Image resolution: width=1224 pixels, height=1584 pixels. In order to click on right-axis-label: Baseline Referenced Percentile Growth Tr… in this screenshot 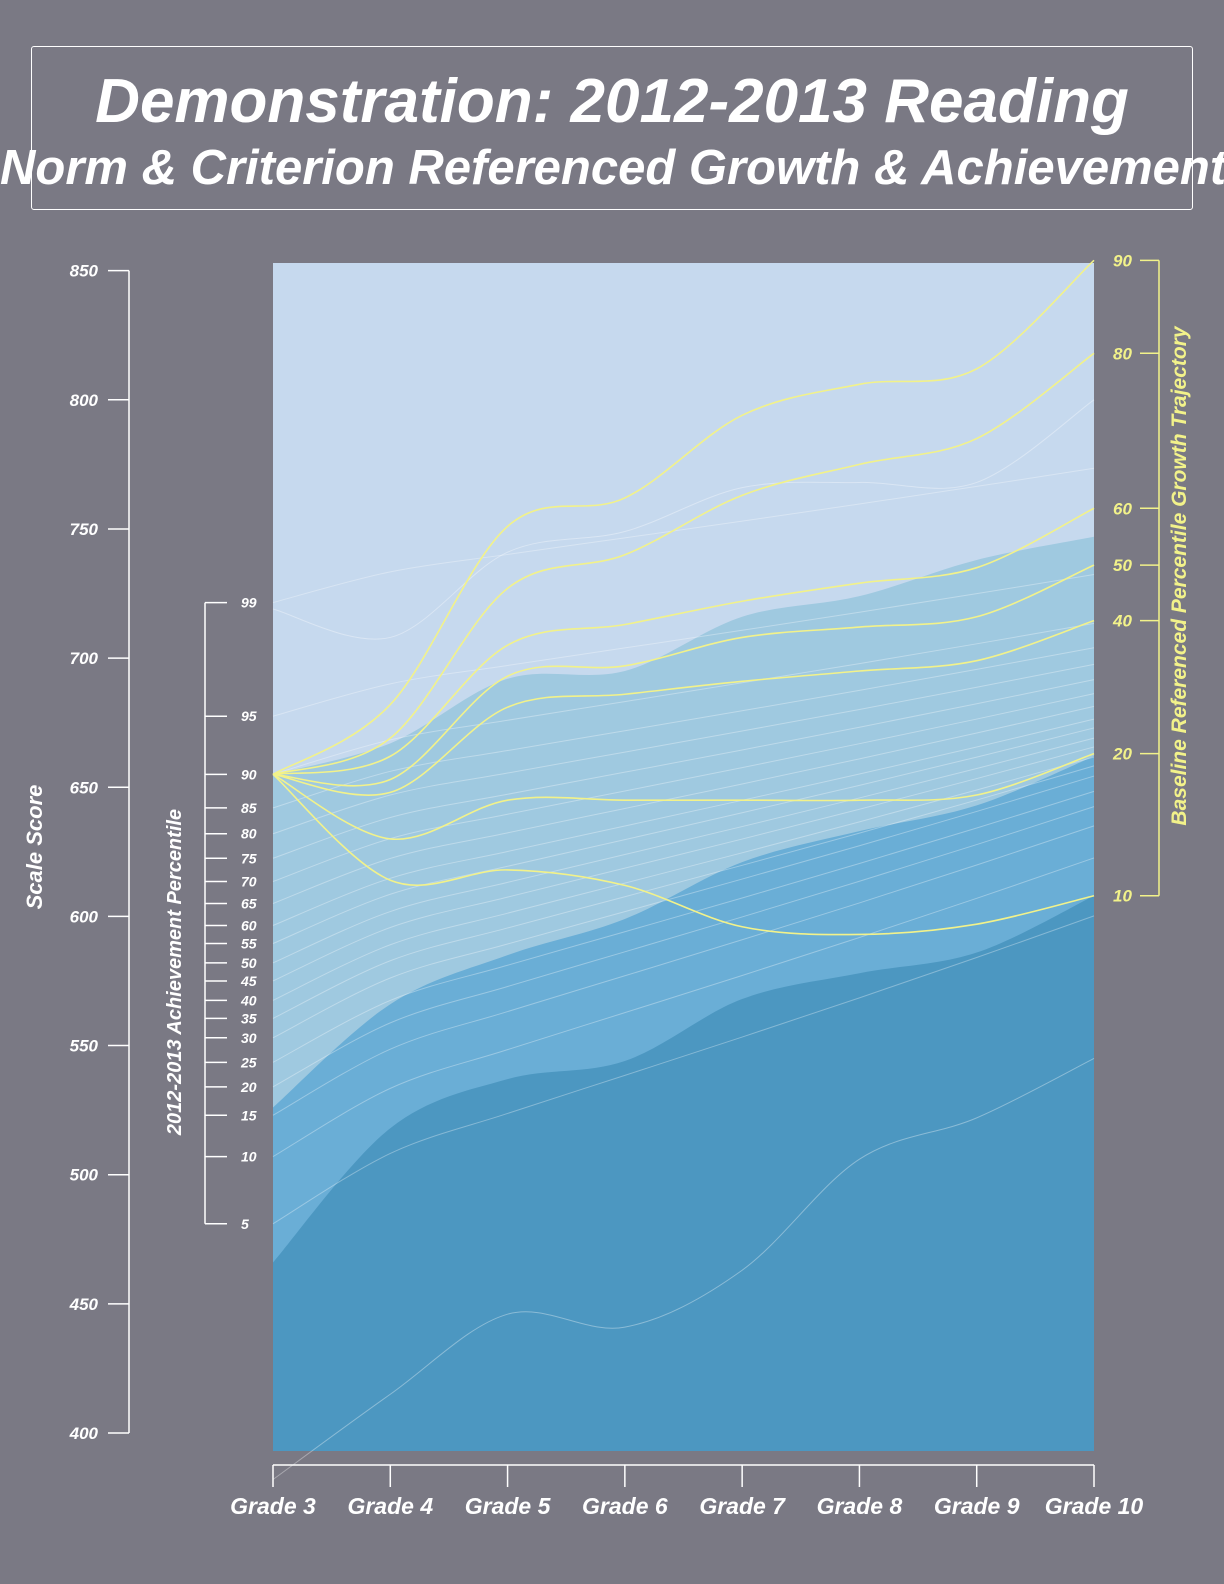, I will do `click(1179, 575)`.